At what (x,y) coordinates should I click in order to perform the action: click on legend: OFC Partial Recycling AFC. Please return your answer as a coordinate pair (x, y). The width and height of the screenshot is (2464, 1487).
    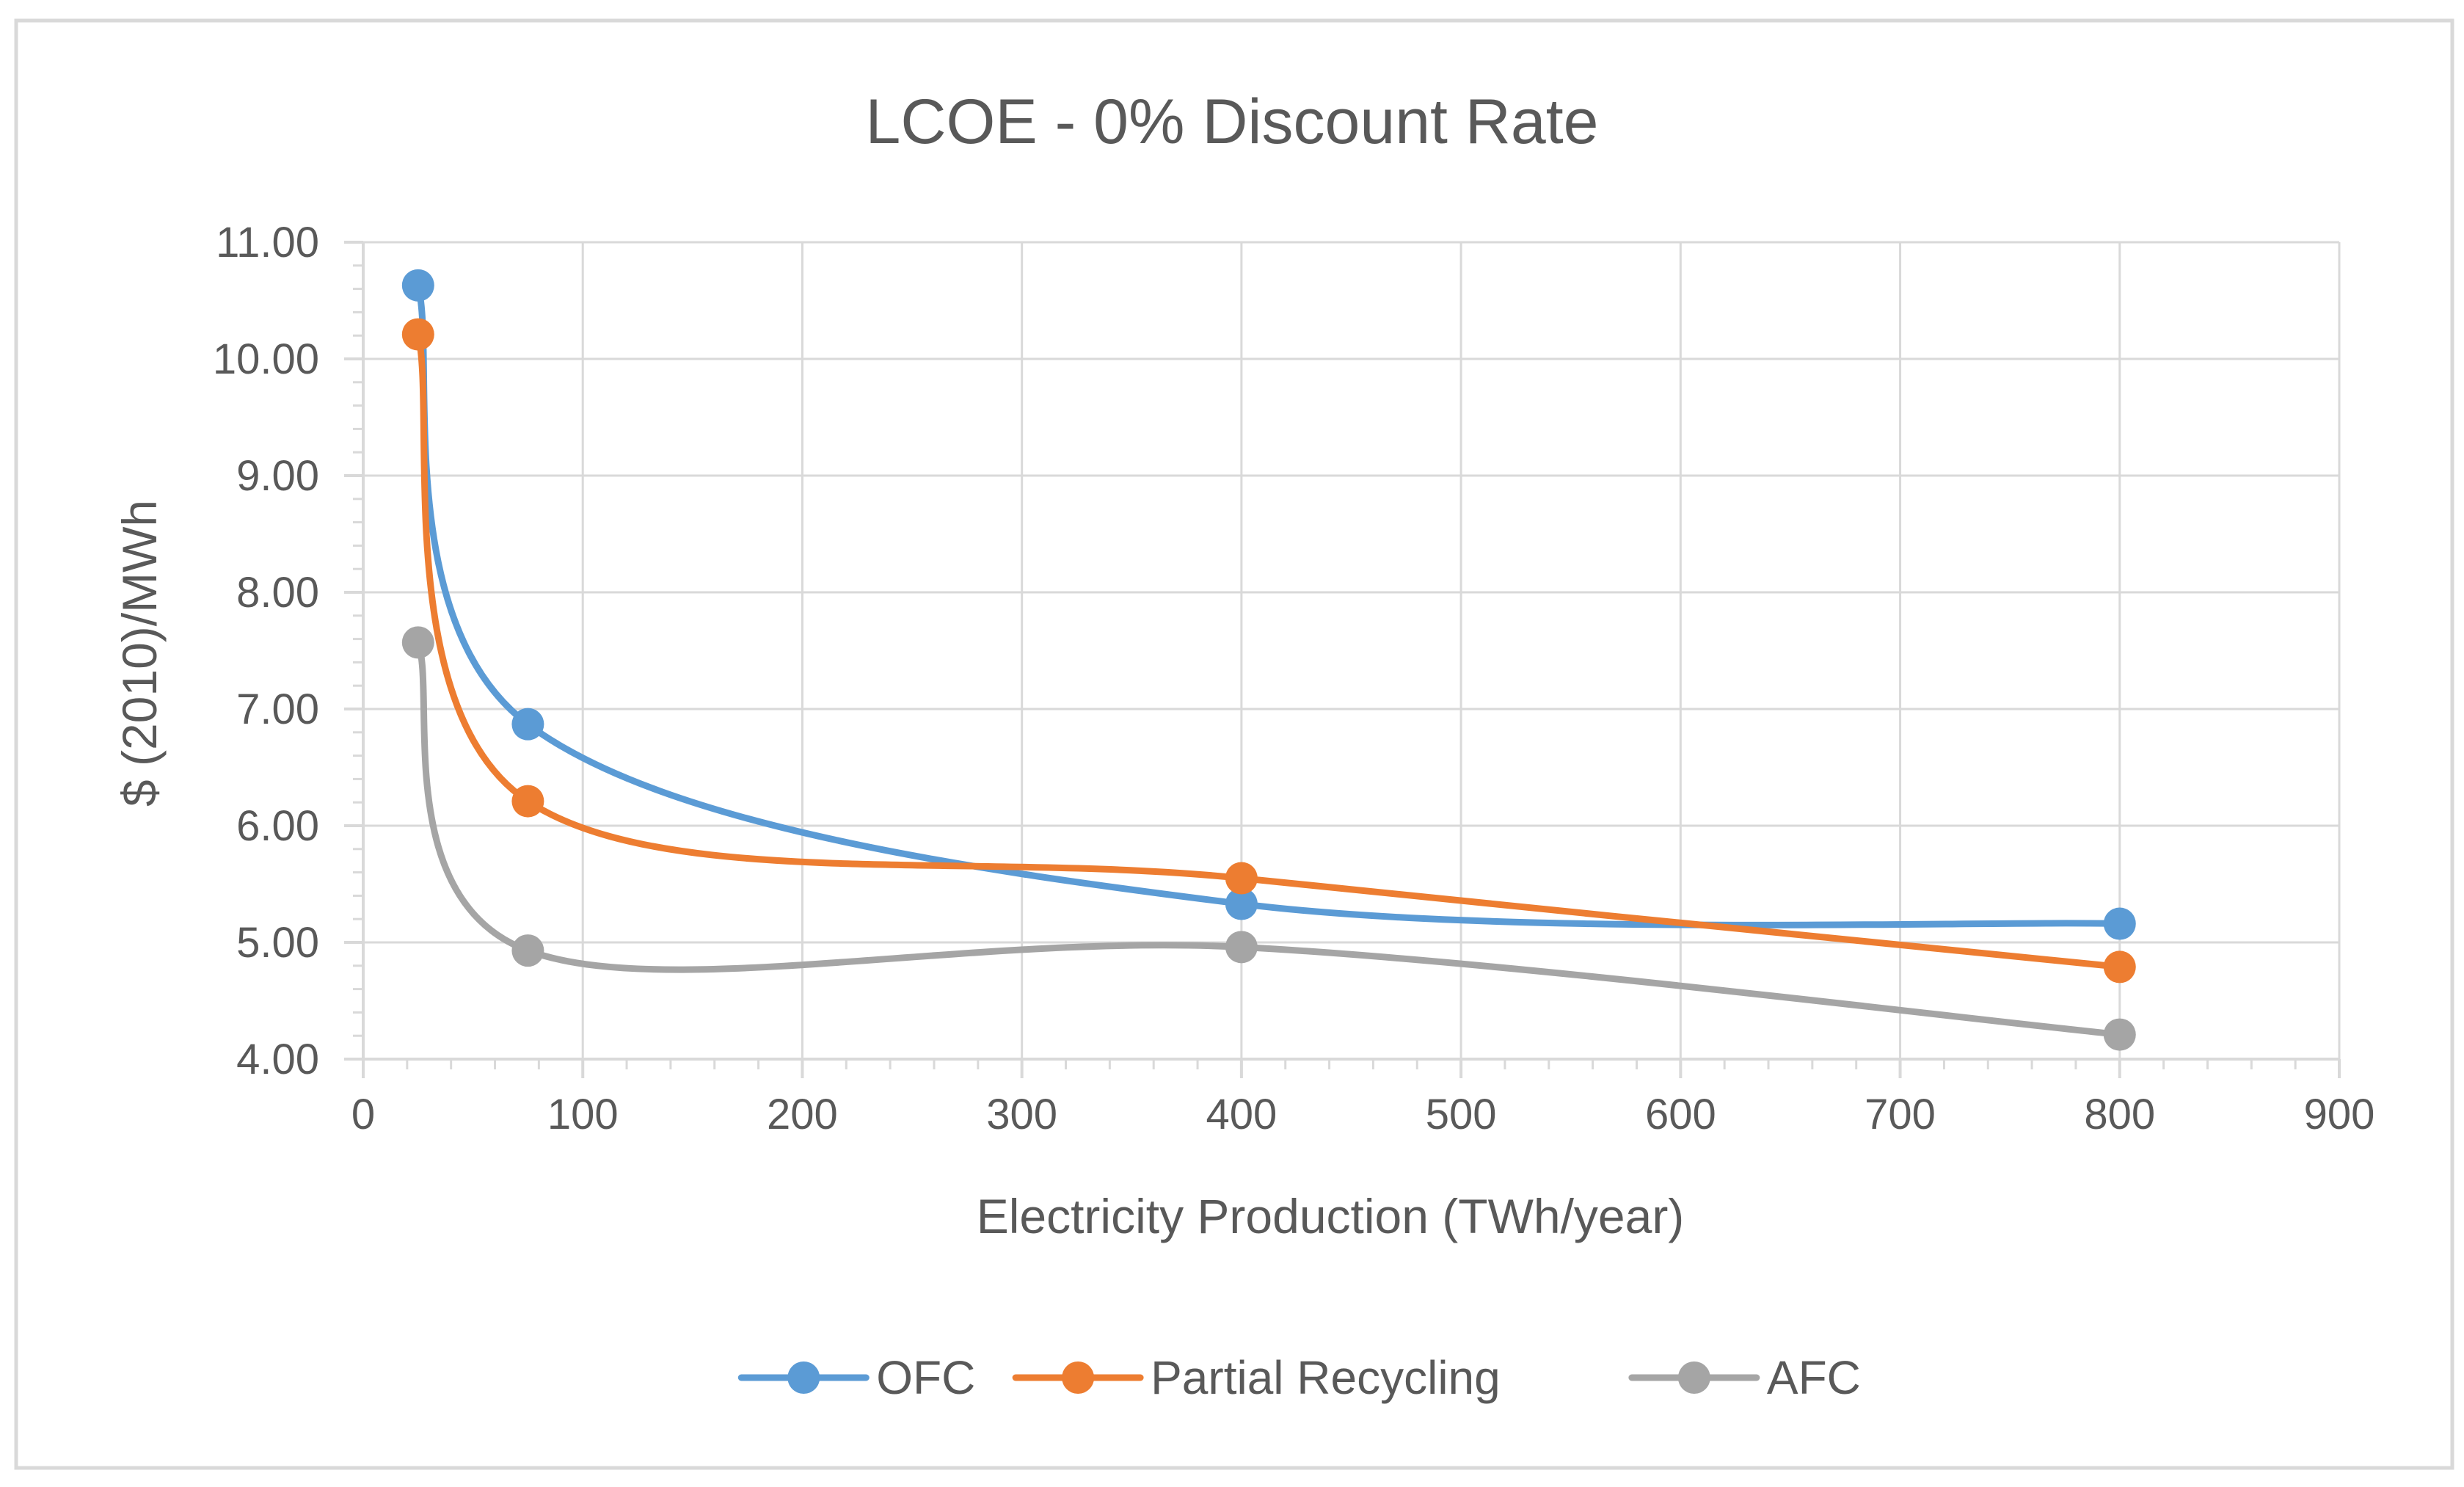
    Looking at the image, I should click on (1299, 1377).